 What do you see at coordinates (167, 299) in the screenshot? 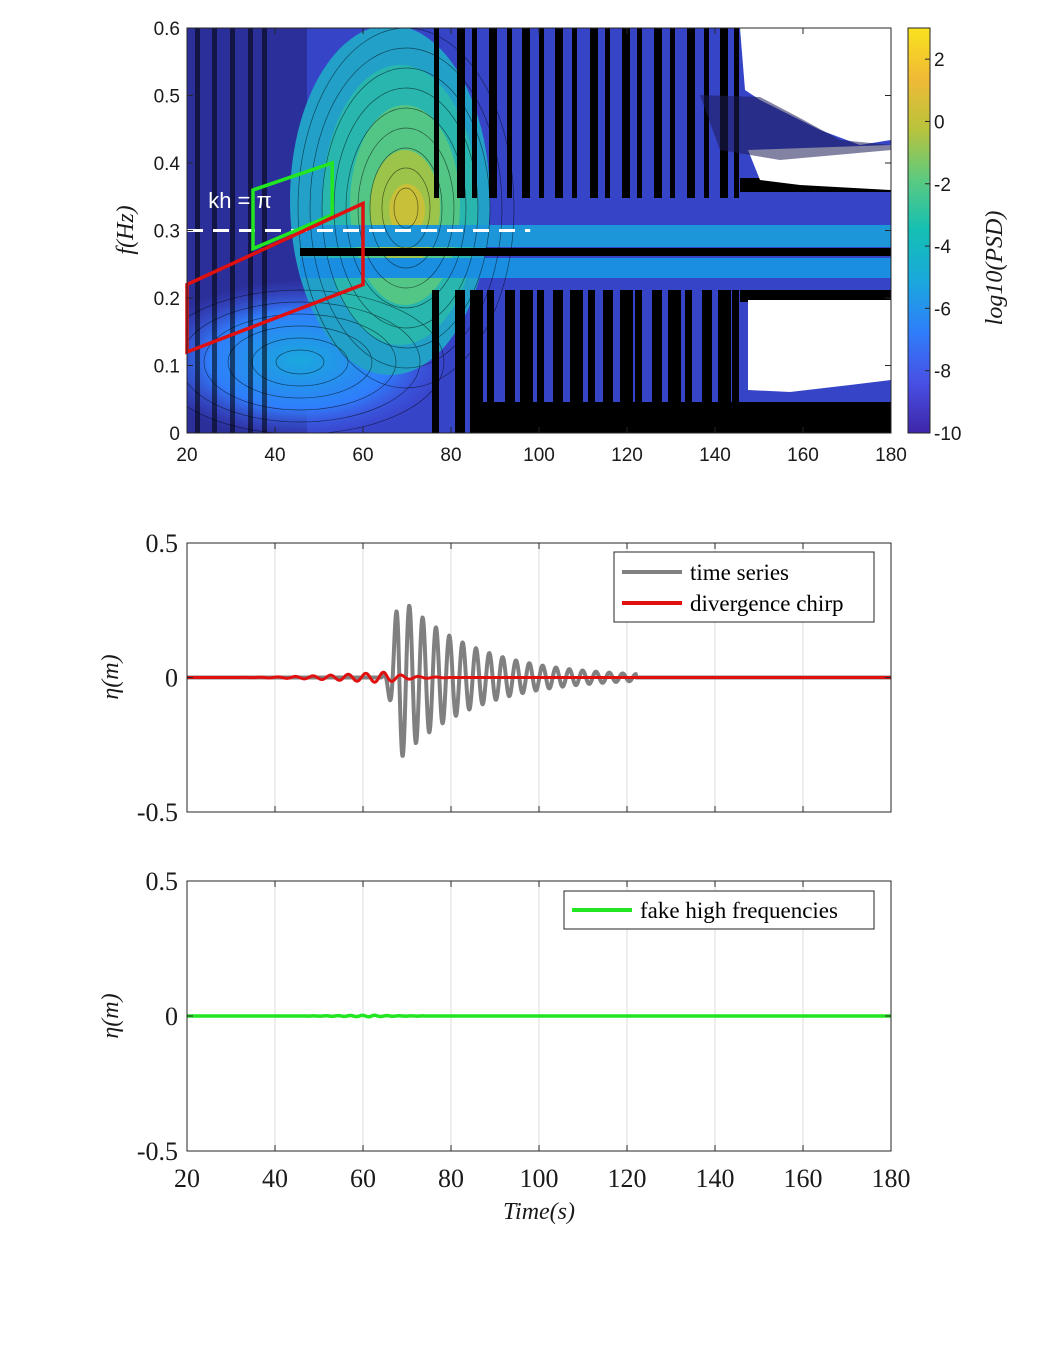
I see `y-tick-label: 0.2` at bounding box center [167, 299].